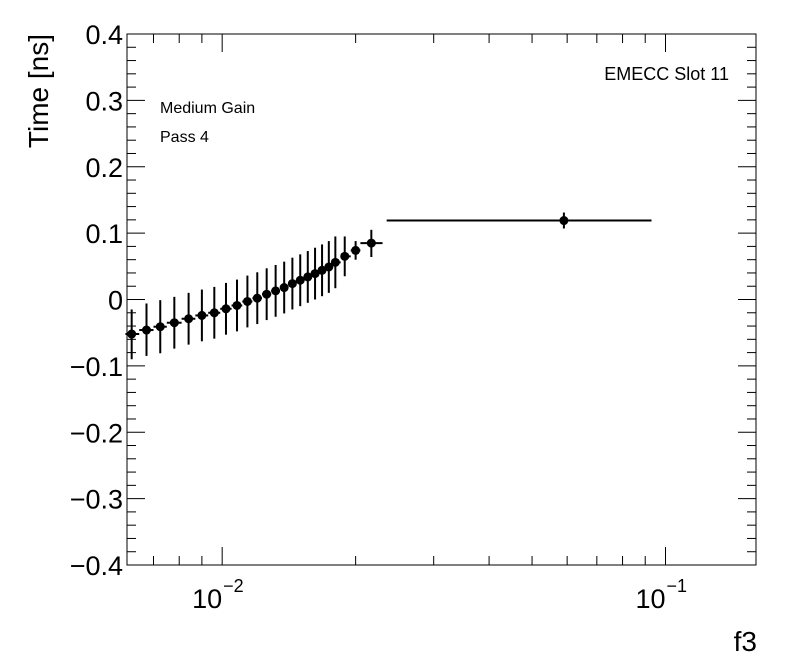 The image size is (796, 672). I want to click on x-tick-label: 10 −1, so click(662, 595).